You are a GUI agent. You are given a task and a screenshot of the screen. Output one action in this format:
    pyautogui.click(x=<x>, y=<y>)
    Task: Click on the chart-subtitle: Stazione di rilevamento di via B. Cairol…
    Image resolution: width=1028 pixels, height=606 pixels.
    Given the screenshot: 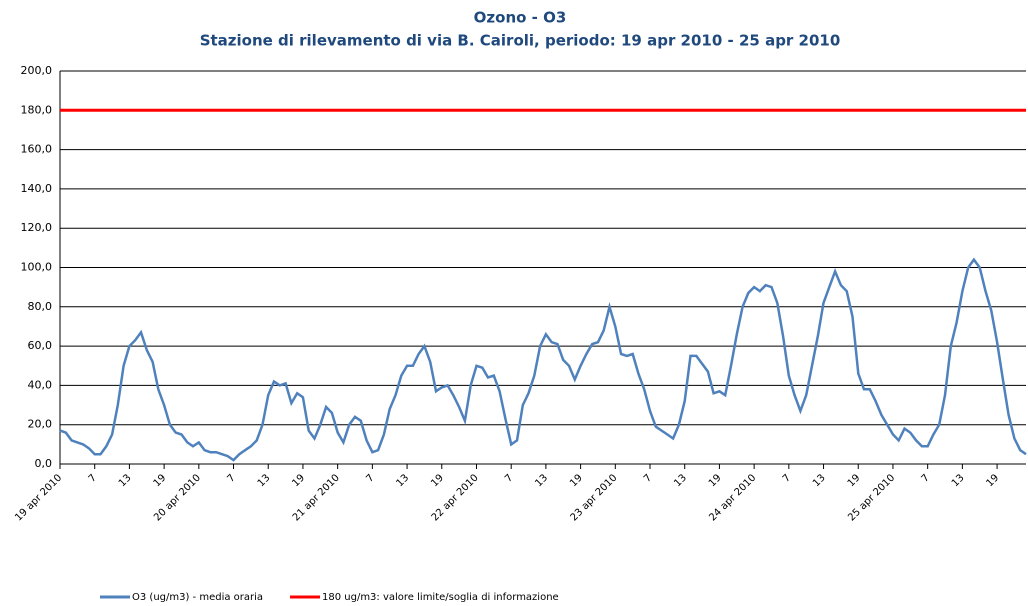 What is the action you would take?
    pyautogui.click(x=520, y=41)
    